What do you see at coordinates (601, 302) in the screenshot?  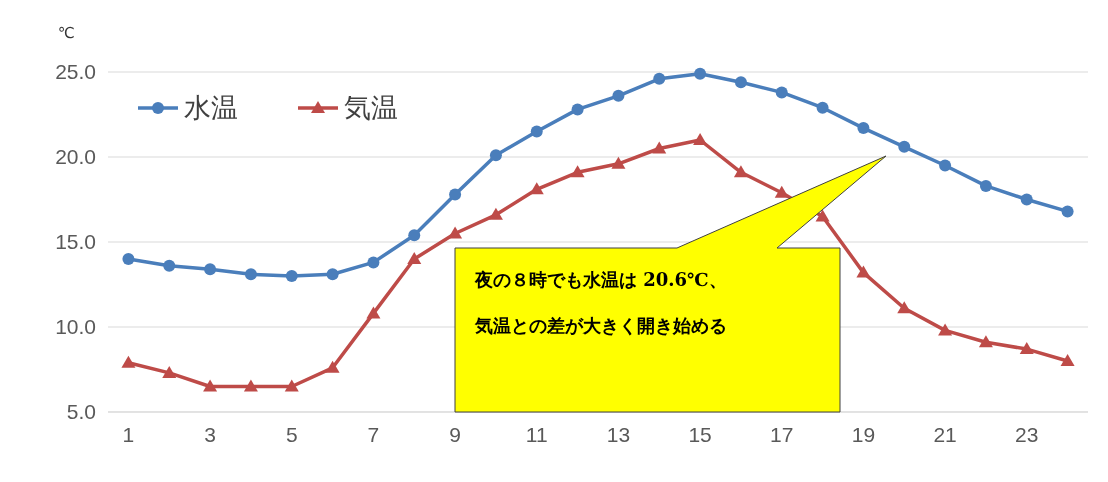 I see `text: 夜の８時でも水温は 20.6℃、気温との差が大きく開き始める` at bounding box center [601, 302].